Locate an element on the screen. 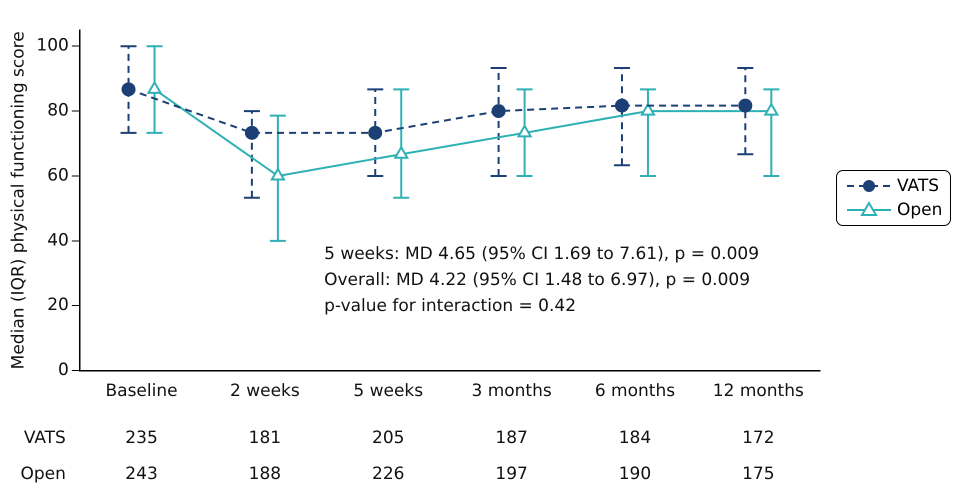  x-tick-label: Baseline is located at coordinates (141, 391).